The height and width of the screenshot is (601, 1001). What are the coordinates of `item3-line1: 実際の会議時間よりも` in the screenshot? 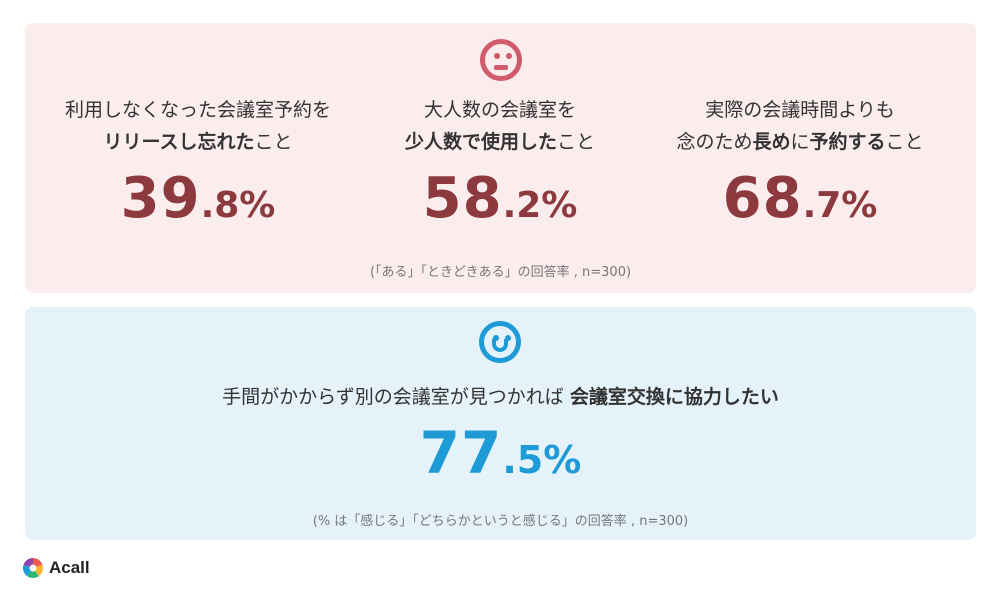 It's located at (800, 110).